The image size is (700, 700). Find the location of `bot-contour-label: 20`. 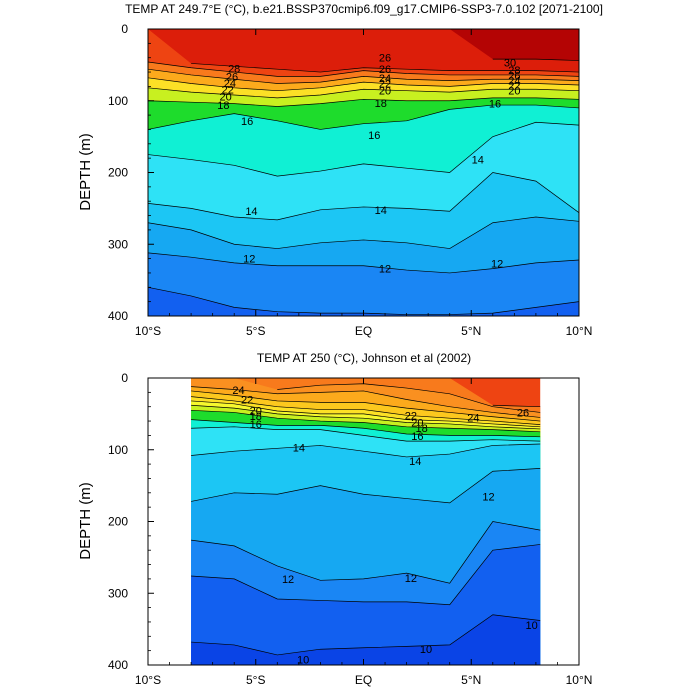

bot-contour-label: 20 is located at coordinates (256, 411).